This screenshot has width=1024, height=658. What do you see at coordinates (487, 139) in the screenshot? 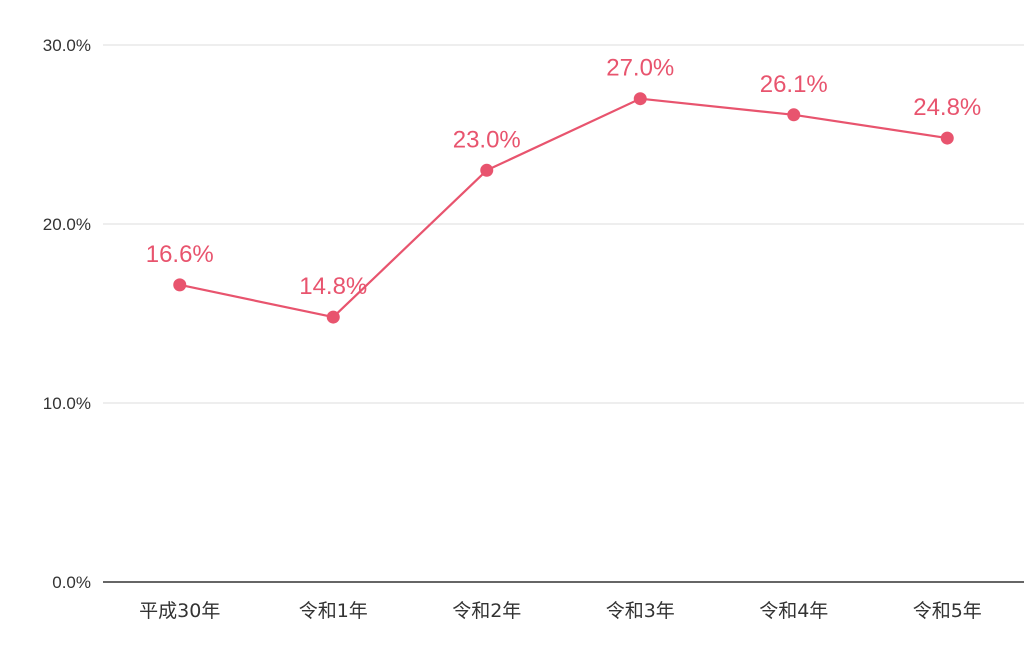
I see `data-label: 23.0%` at bounding box center [487, 139].